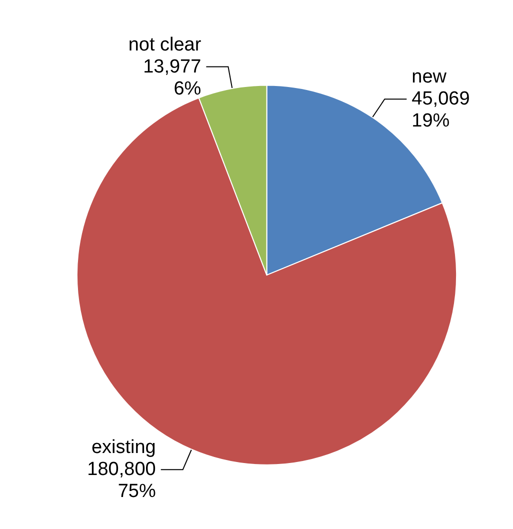 Image resolution: width=513 pixels, height=529 pixels. Describe the element at coordinates (441, 110) in the screenshot. I see `data-label: 45,069 19%` at that location.